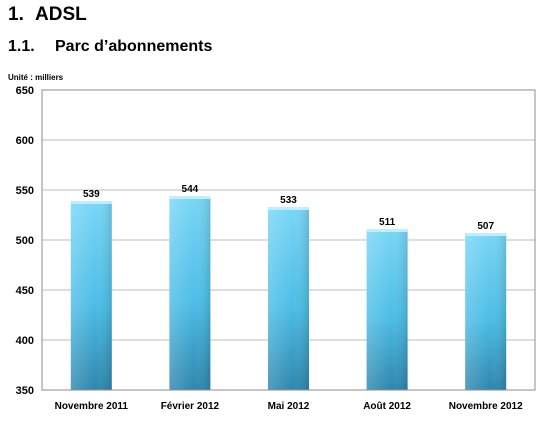 This screenshot has height=429, width=550. Describe the element at coordinates (91, 194) in the screenshot. I see `data-label: 539` at that location.